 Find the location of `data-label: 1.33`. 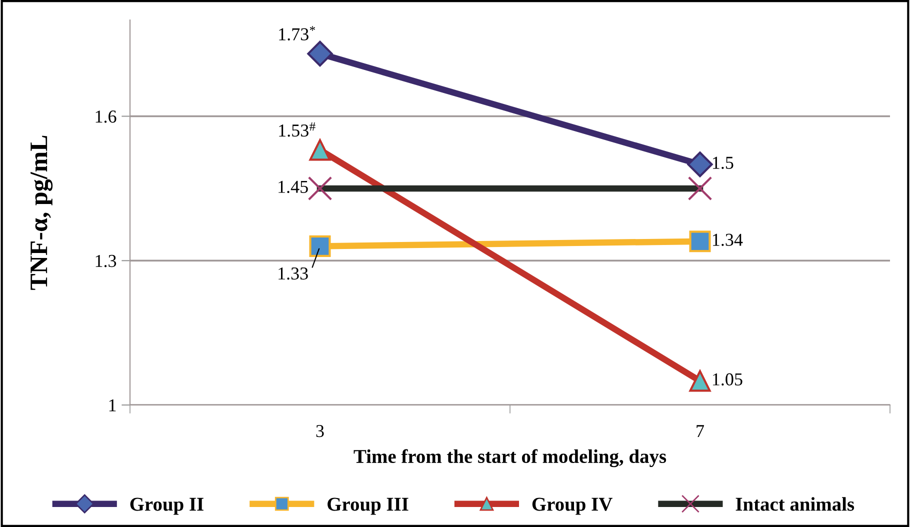

data-label: 1.33 is located at coordinates (293, 273).